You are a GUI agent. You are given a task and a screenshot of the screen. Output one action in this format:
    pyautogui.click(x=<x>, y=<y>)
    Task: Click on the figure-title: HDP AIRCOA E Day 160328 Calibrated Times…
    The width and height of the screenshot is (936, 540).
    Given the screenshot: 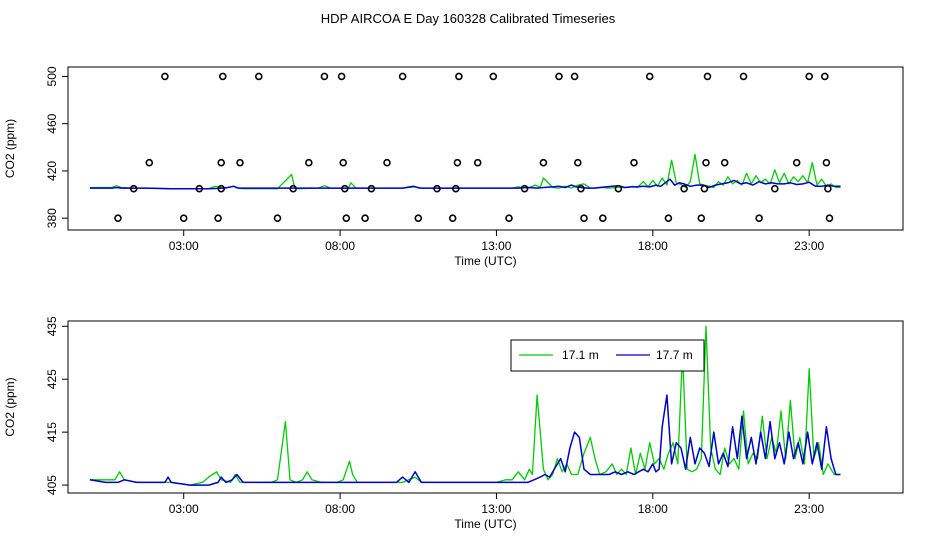 What is the action you would take?
    pyautogui.click(x=468, y=18)
    